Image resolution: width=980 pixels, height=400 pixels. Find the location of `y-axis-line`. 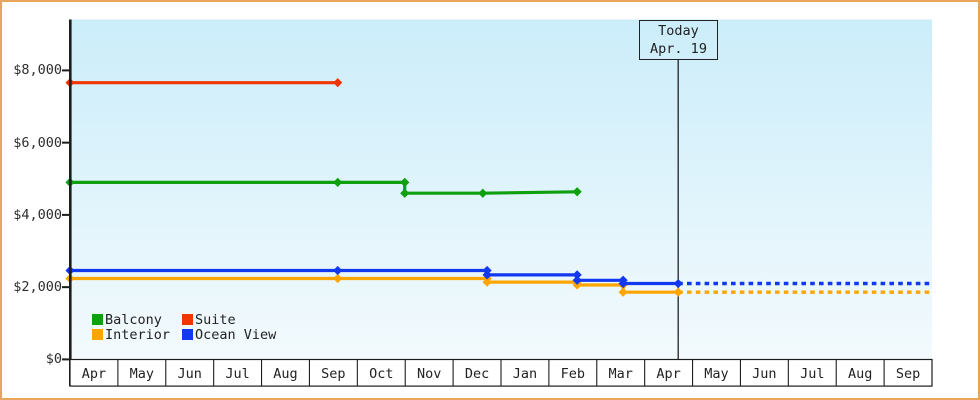

y-axis-line is located at coordinates (70, 202).